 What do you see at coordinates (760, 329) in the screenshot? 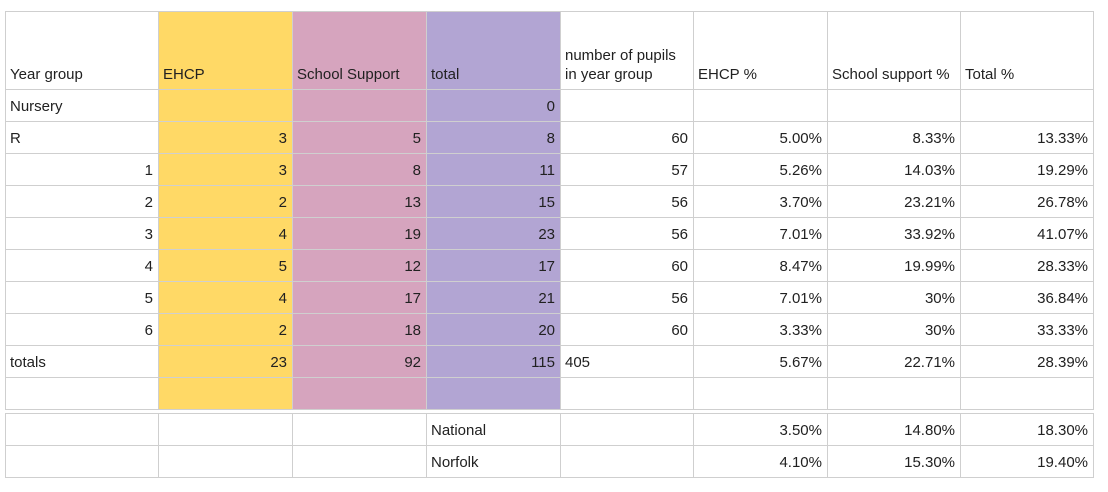
I see `cell: 3.33%` at bounding box center [760, 329].